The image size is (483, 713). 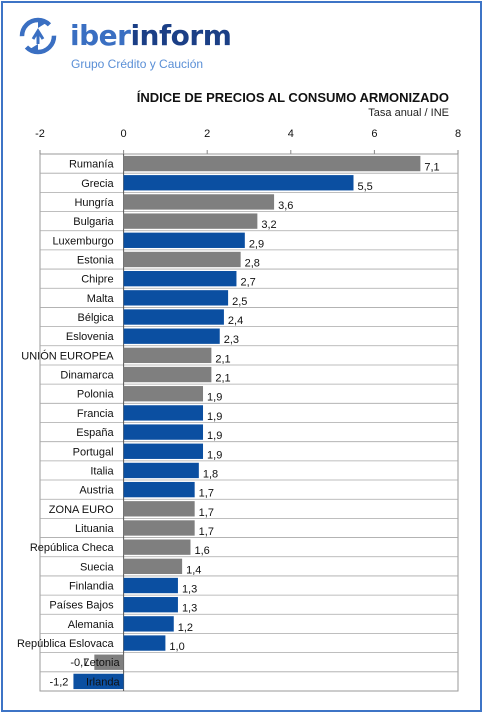 What do you see at coordinates (95, 433) in the screenshot?
I see `category-label: España` at bounding box center [95, 433].